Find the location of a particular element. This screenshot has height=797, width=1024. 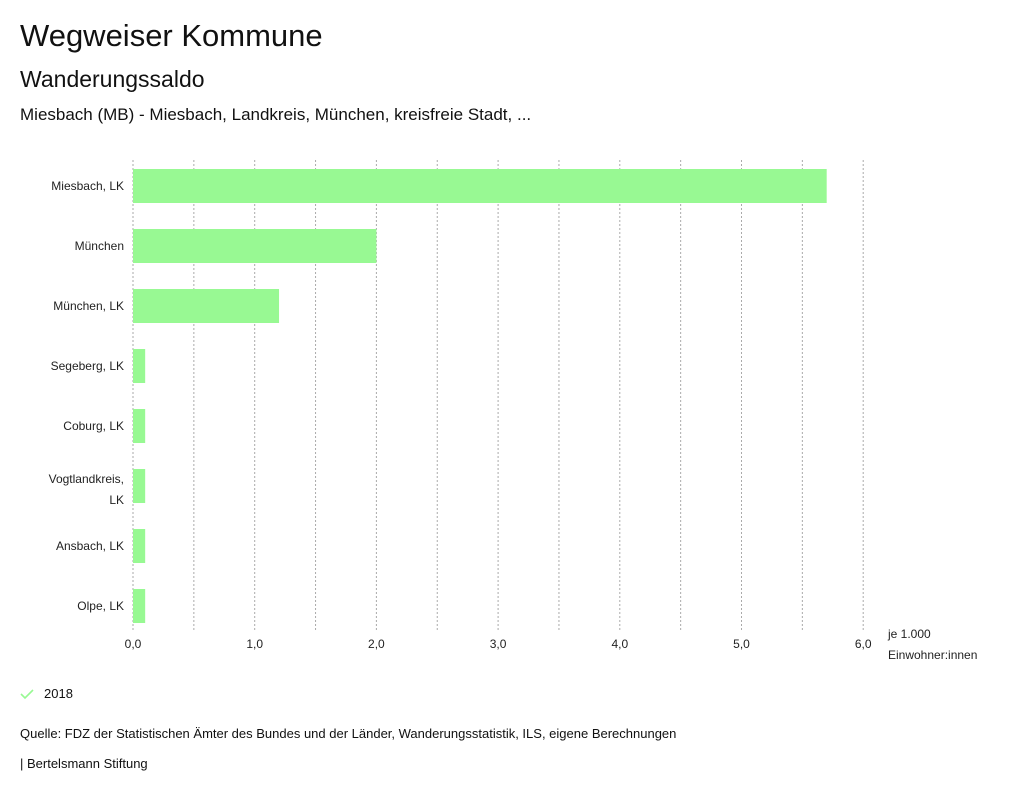

category-label: Segeberg, LK is located at coordinates (87, 366).